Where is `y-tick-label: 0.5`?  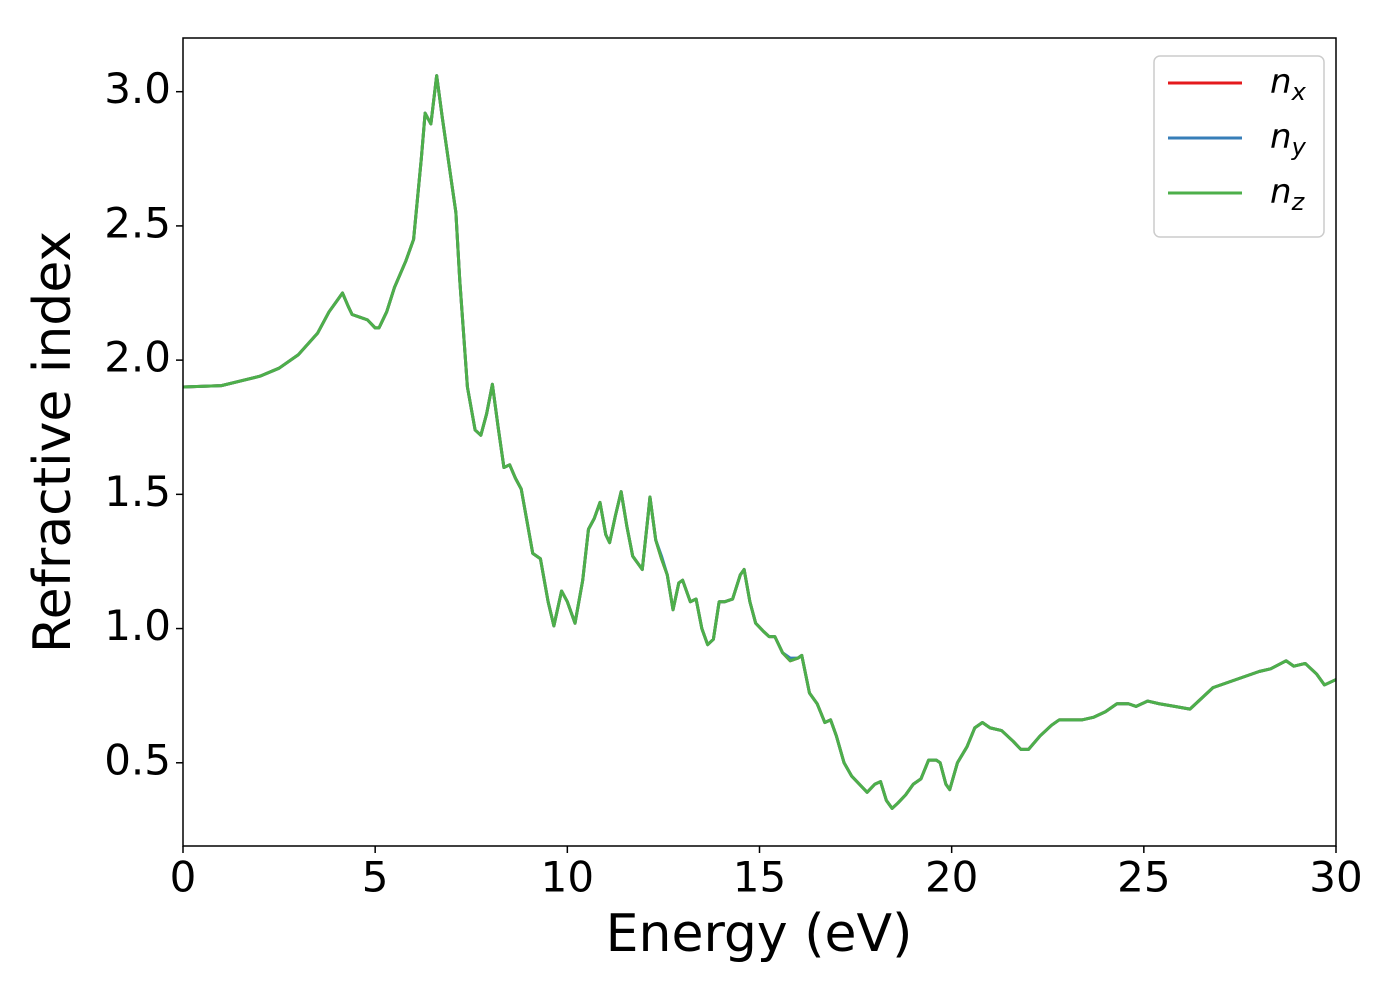
y-tick-label: 0.5 is located at coordinates (137, 759).